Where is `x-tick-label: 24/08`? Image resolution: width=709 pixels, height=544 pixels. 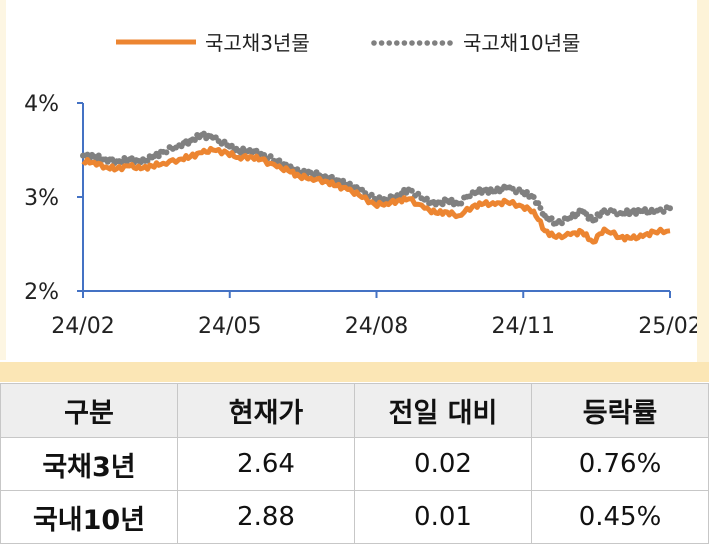
x-tick-label: 24/08 is located at coordinates (376, 326).